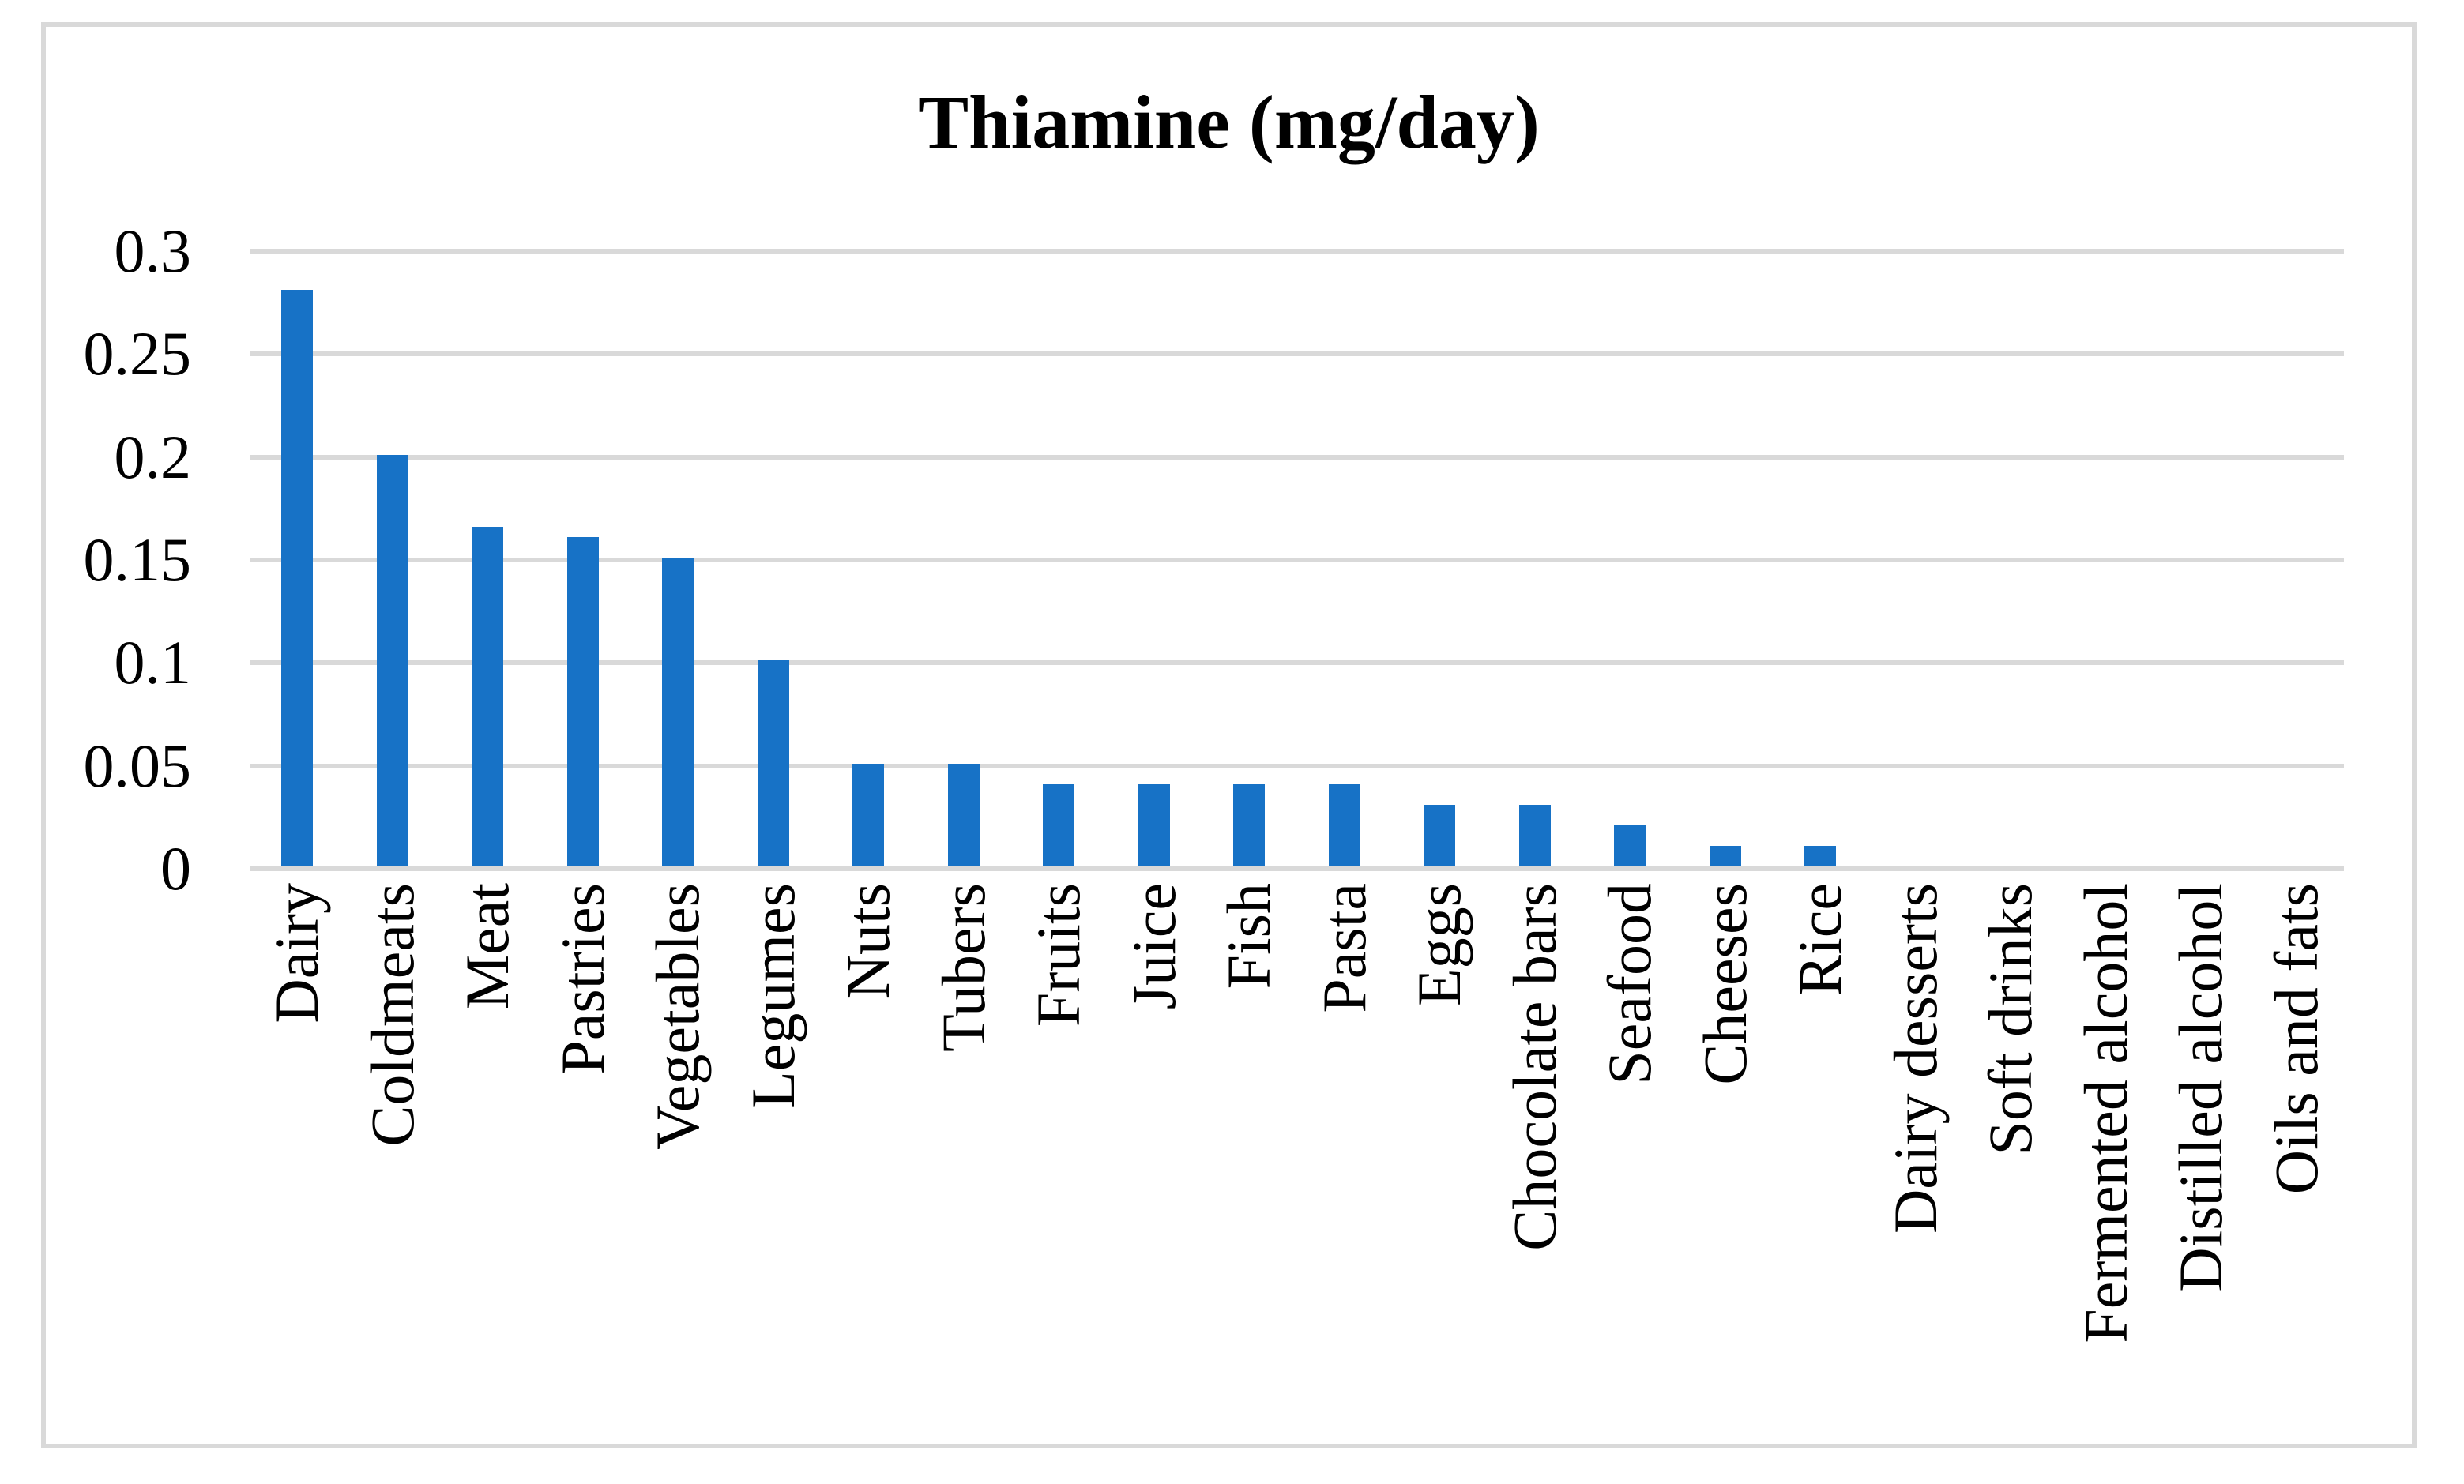  What do you see at coordinates (869, 815) in the screenshot?
I see `bar-nuts` at bounding box center [869, 815].